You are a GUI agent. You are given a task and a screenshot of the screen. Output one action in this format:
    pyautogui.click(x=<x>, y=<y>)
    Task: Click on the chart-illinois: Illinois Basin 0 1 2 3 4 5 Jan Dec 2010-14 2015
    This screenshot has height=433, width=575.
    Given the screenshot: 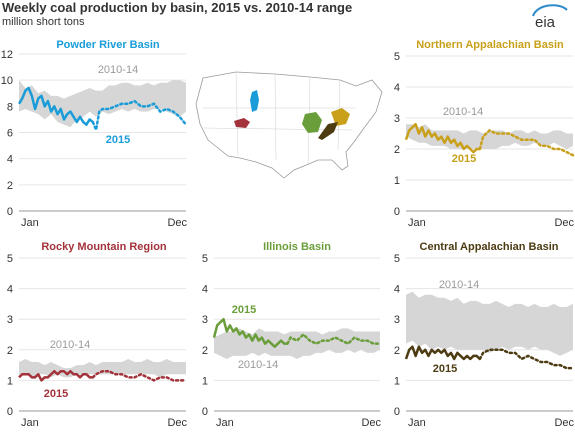 What is the action you would take?
    pyautogui.click(x=292, y=335)
    